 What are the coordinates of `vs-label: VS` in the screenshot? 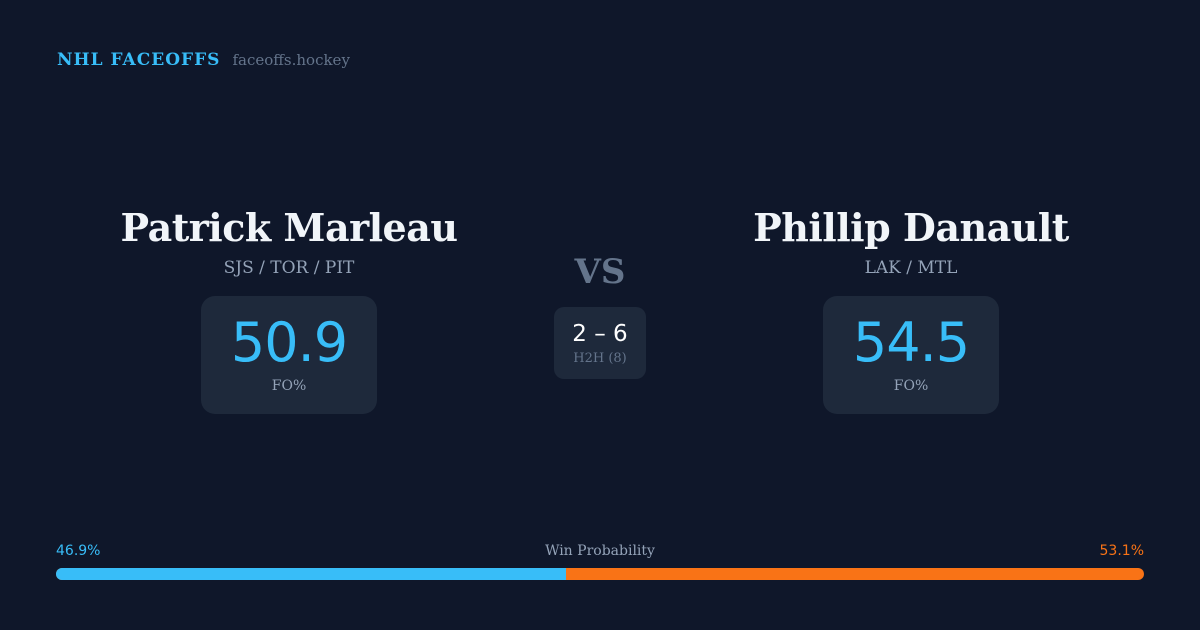 It's located at (600, 272).